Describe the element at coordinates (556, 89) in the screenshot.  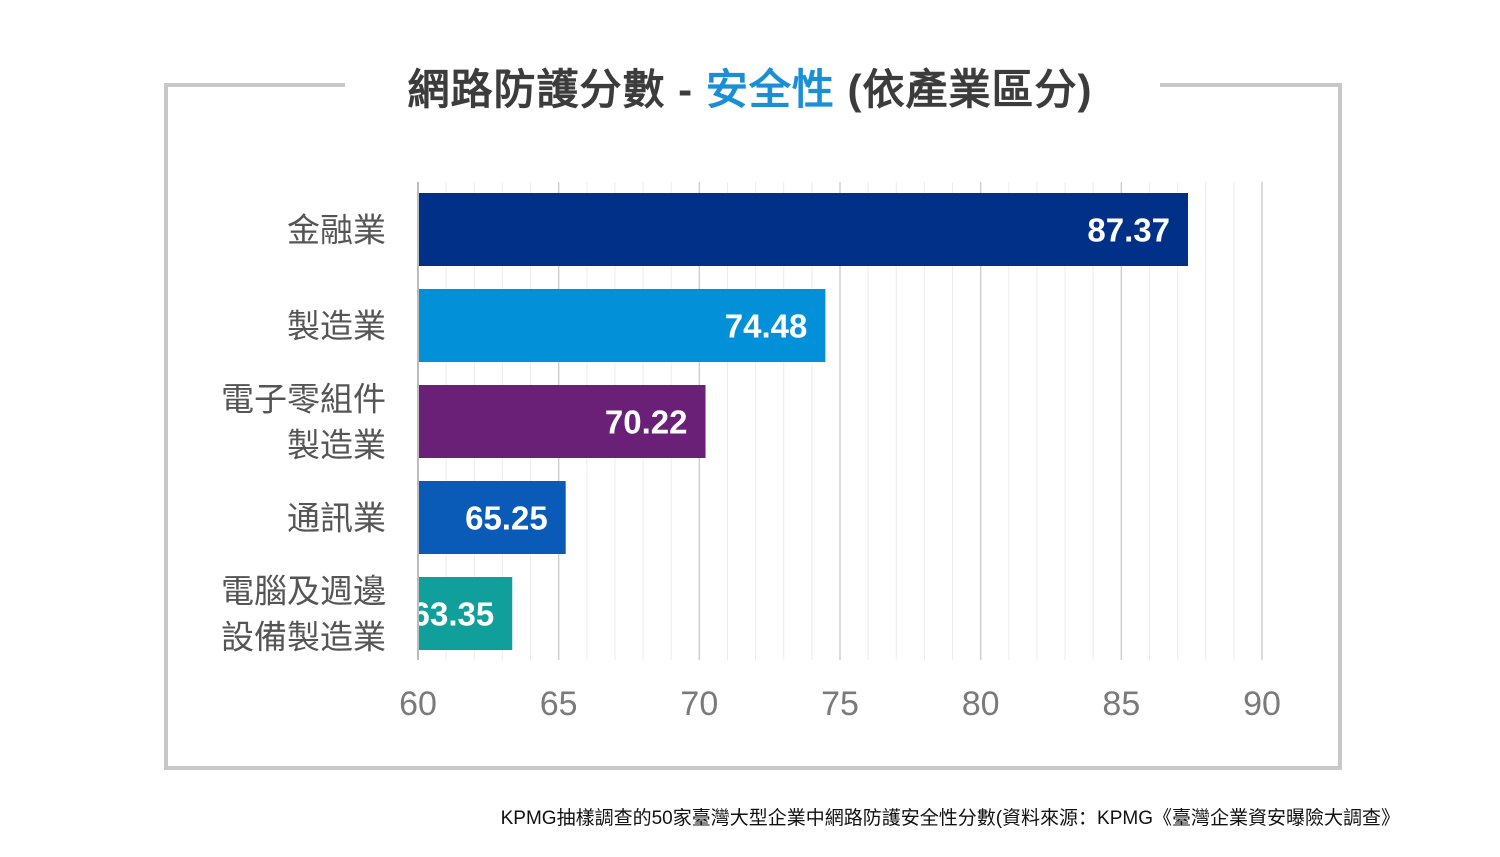
I see `title-main: 網路防護分數 -` at that location.